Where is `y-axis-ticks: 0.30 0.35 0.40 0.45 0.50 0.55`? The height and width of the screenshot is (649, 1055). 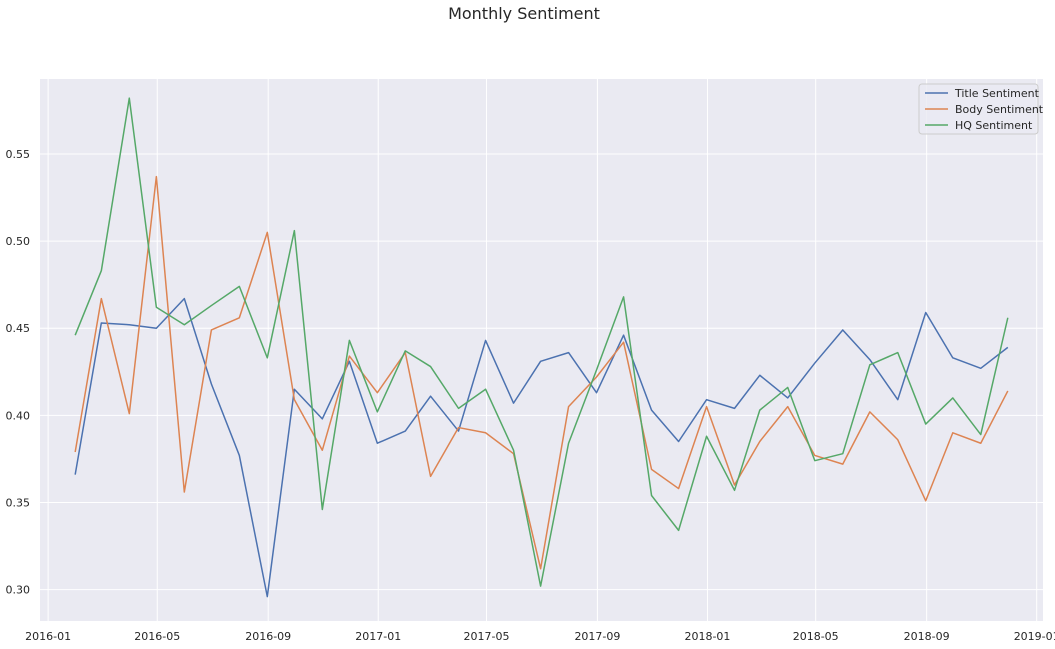 y-axis-ticks: 0.30 0.35 0.40 0.45 0.50 0.55 is located at coordinates (18, 372).